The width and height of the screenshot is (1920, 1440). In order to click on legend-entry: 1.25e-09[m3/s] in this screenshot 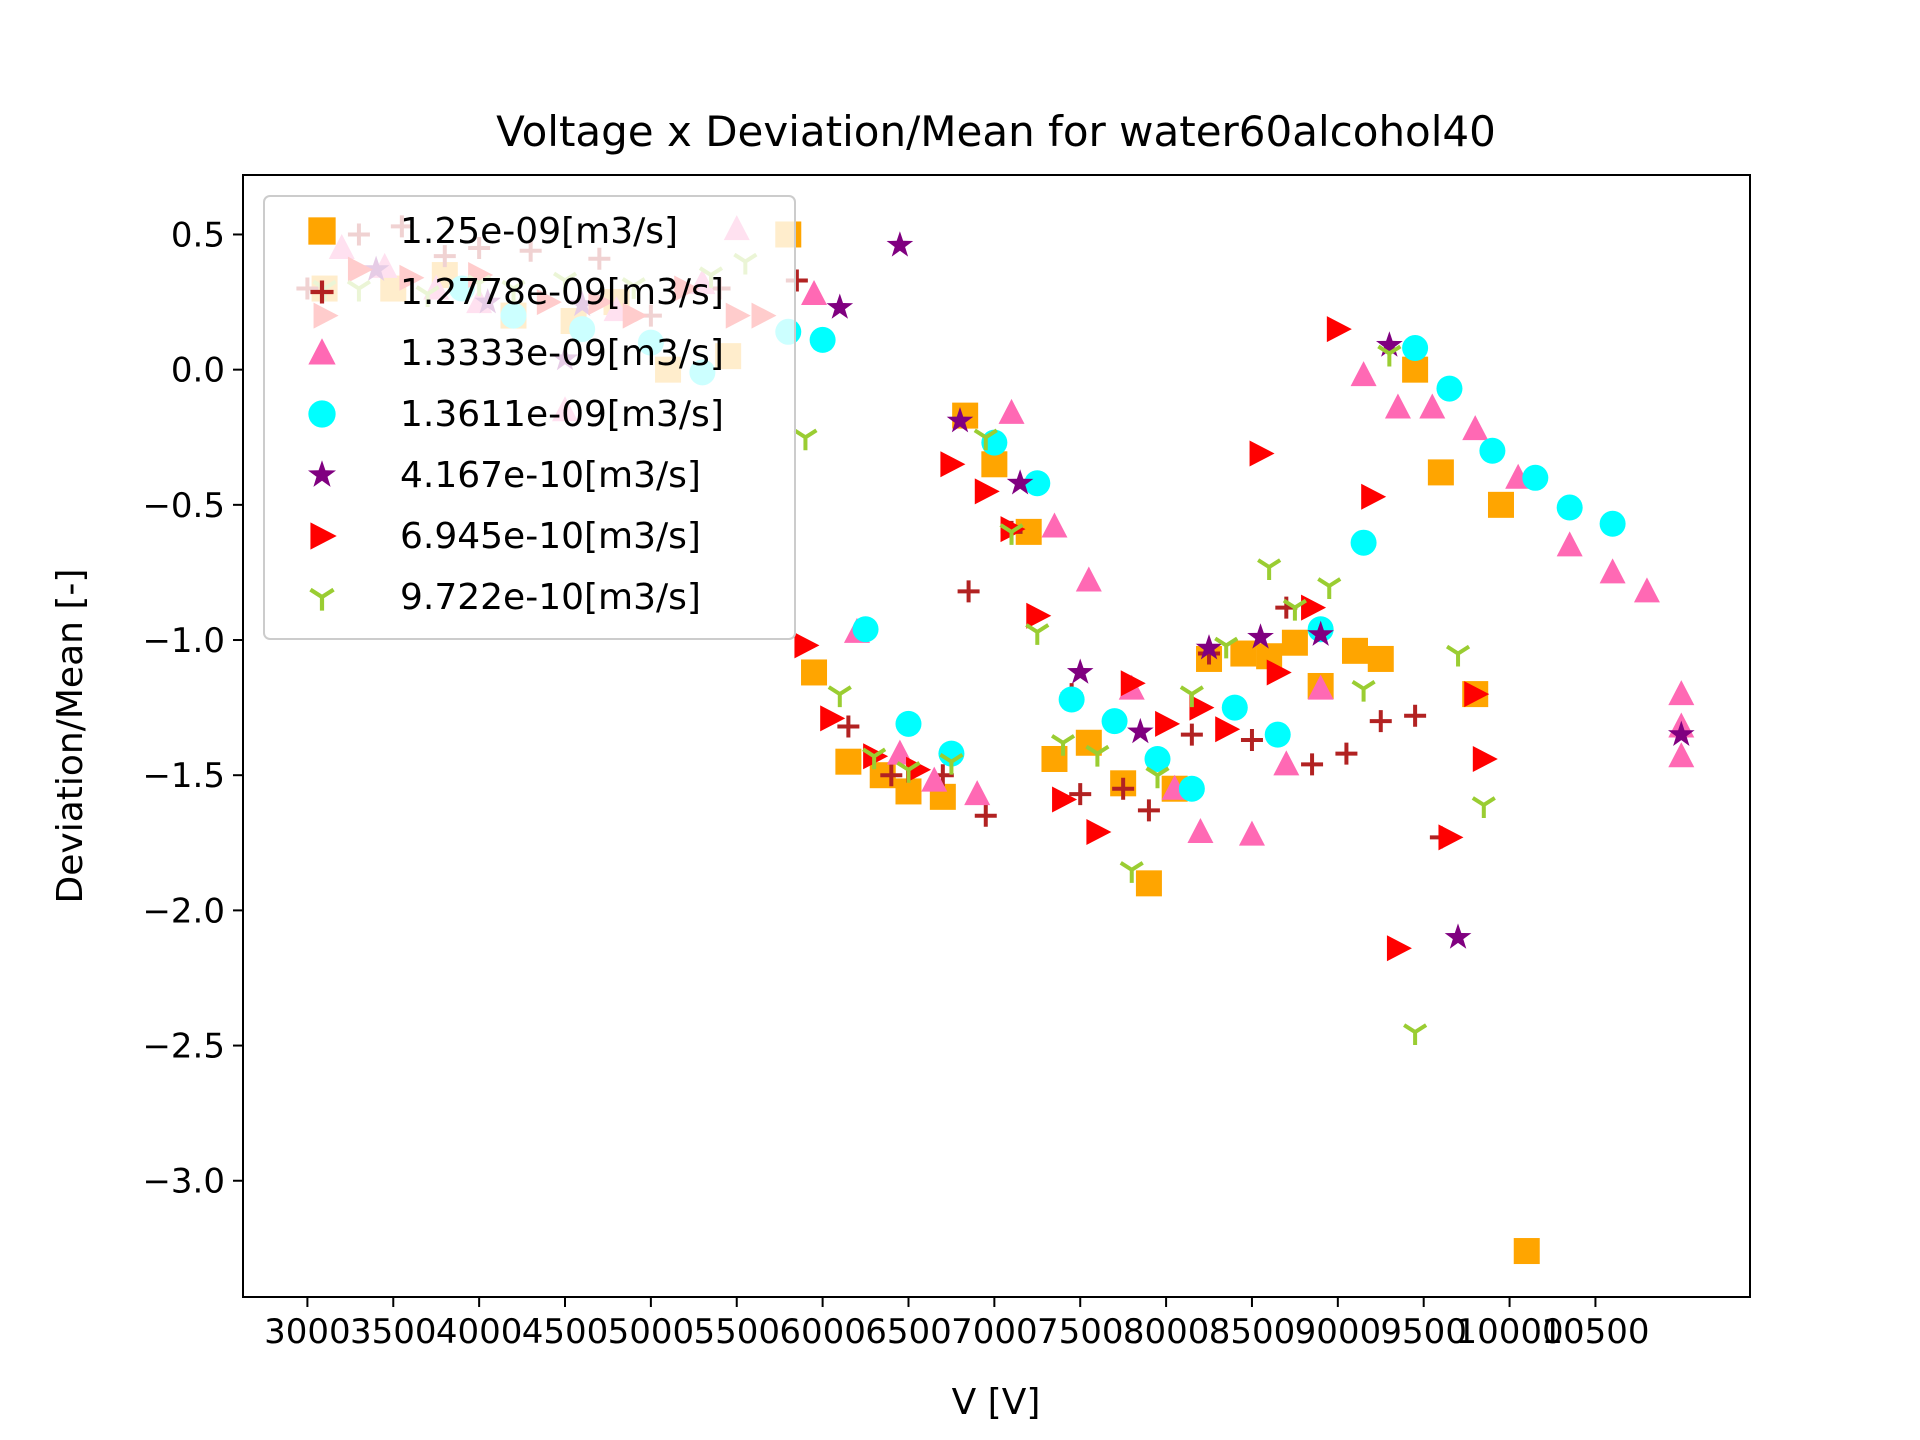, I will do `click(493, 231)`.